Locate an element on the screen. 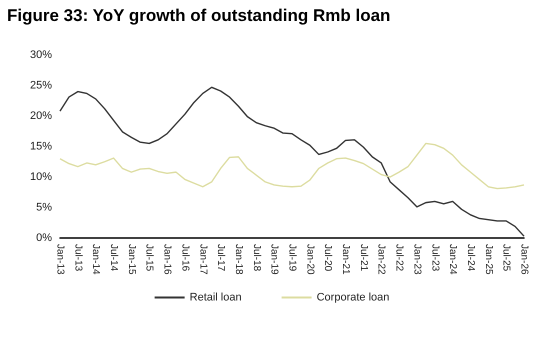  x-tick-label: Jan-24 is located at coordinates (452, 260).